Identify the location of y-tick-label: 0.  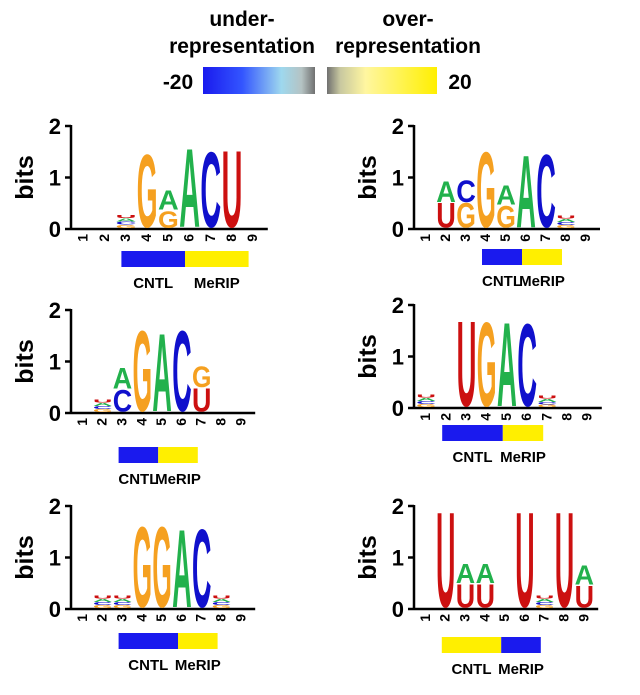
(55, 413).